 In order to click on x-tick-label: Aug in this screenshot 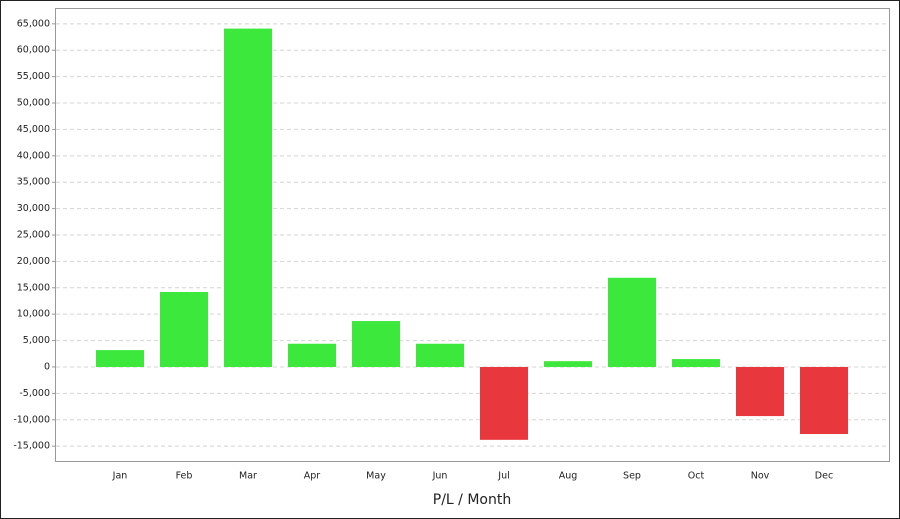, I will do `click(568, 476)`.